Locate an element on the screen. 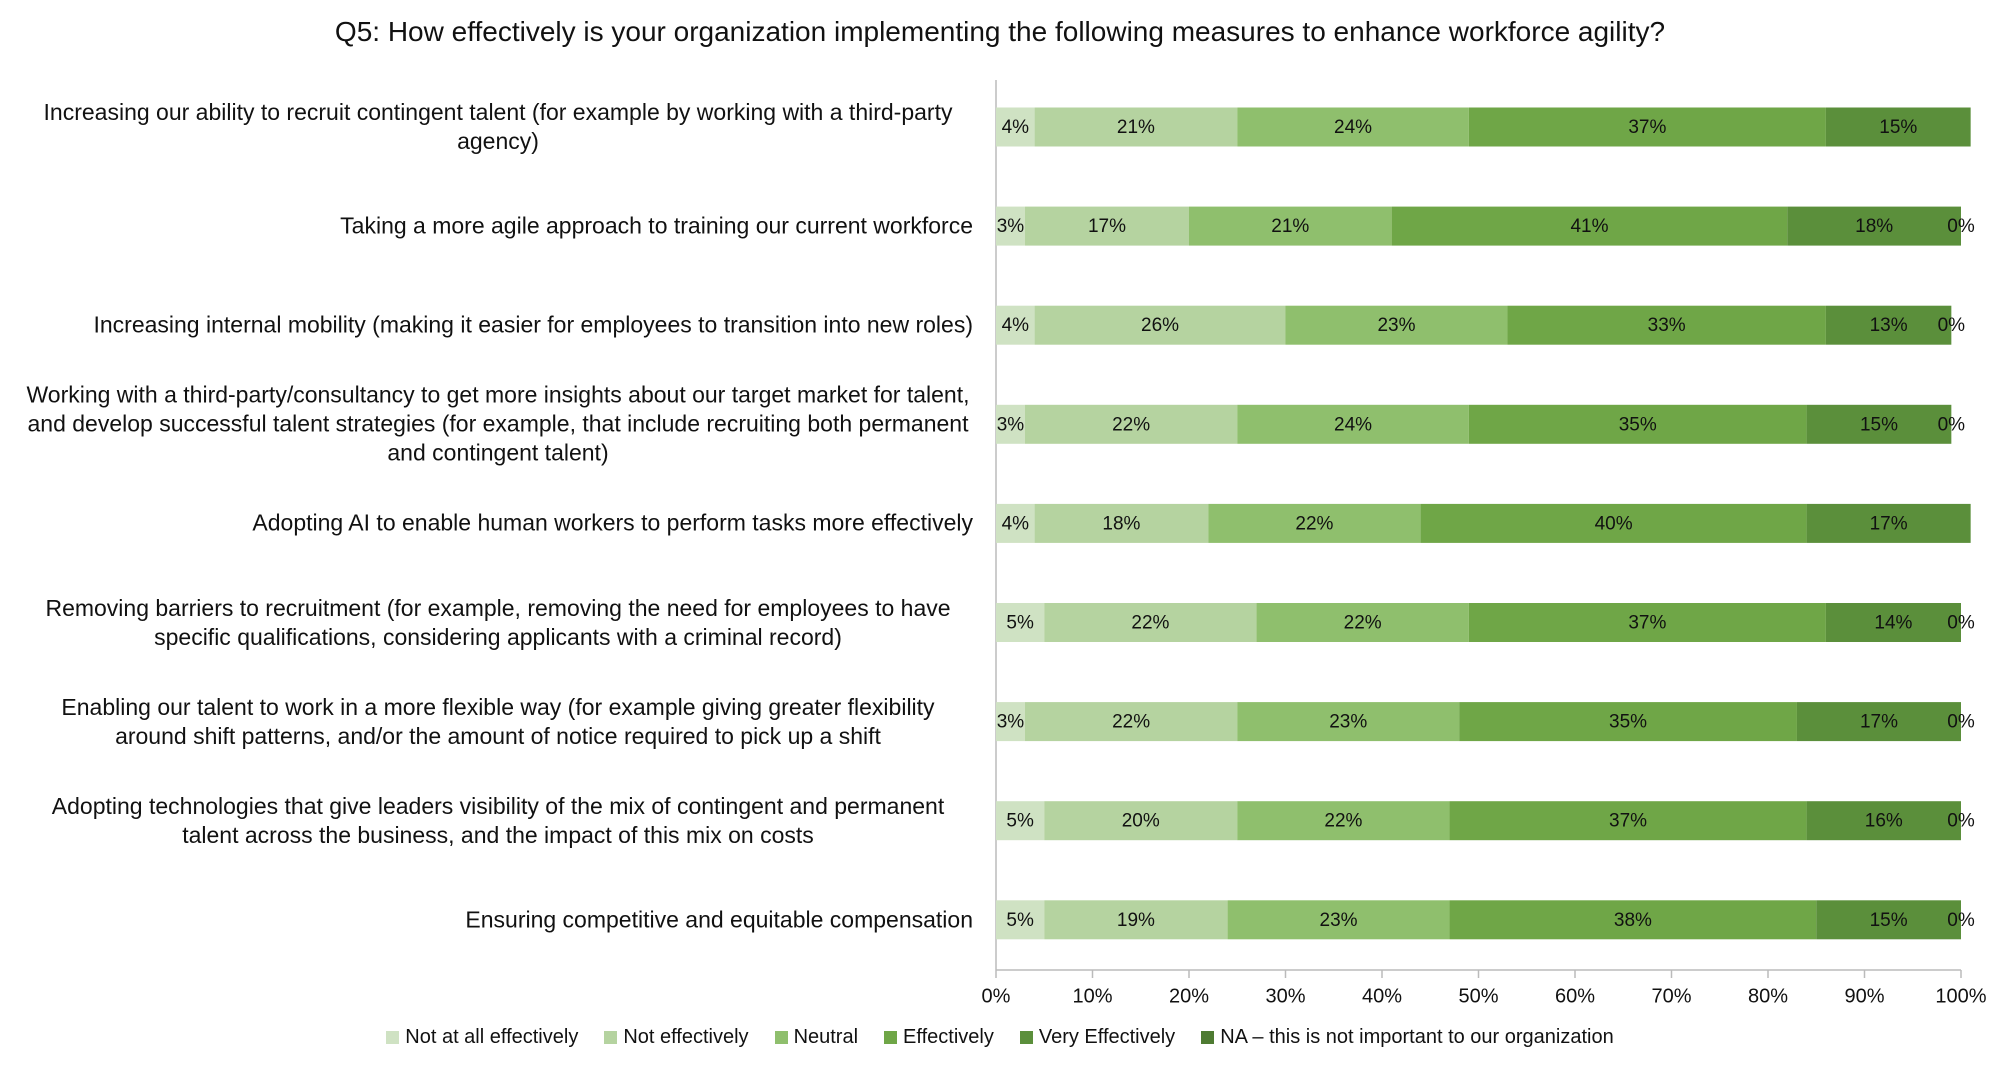 Image resolution: width=2000 pixels, height=1065 pixels. legend-label: Very Effectively is located at coordinates (1107, 1037).